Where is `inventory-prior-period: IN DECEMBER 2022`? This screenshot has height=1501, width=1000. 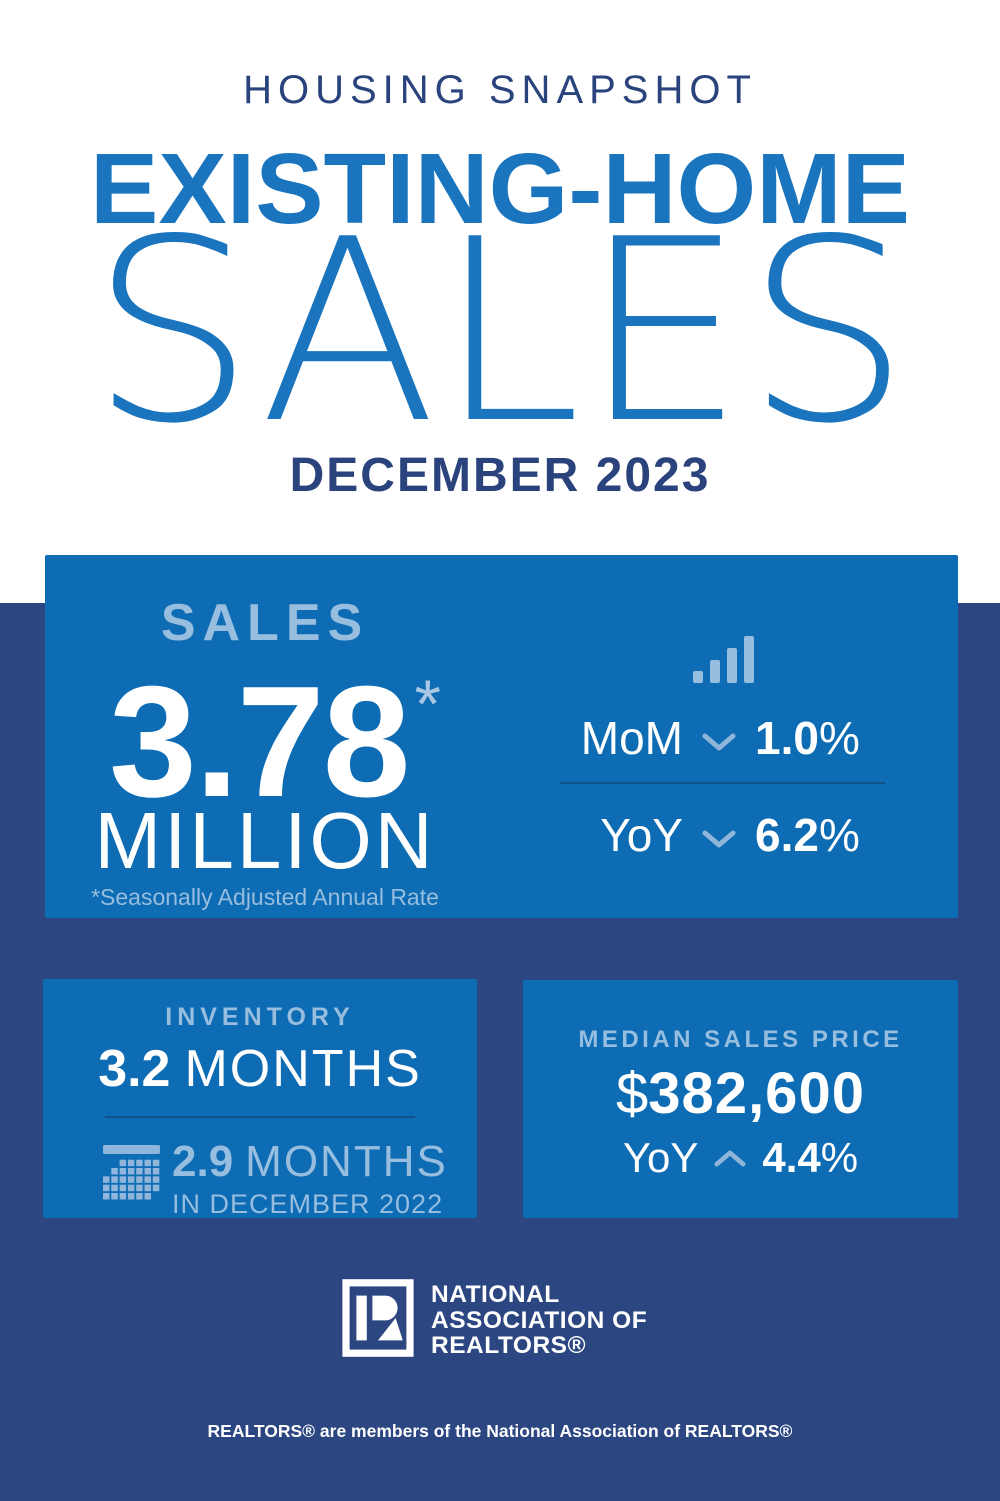
inventory-prior-period: IN DECEMBER 2022 is located at coordinates (308, 1204).